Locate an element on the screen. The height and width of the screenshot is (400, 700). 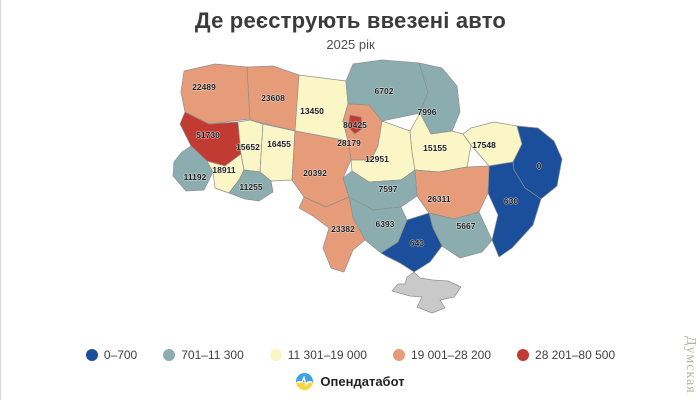
legend-item: 11 301–19 000 is located at coordinates (318, 355).